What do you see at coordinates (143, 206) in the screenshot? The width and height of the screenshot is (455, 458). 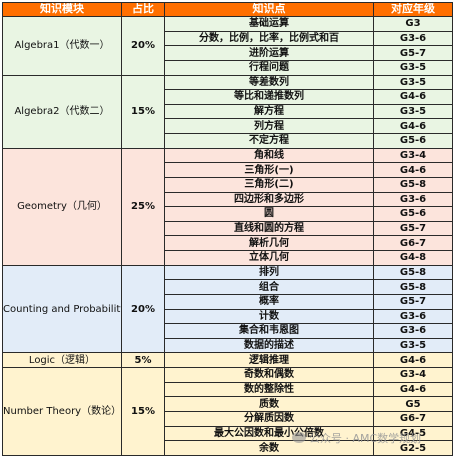 I see `percent-cell: 25%` at bounding box center [143, 206].